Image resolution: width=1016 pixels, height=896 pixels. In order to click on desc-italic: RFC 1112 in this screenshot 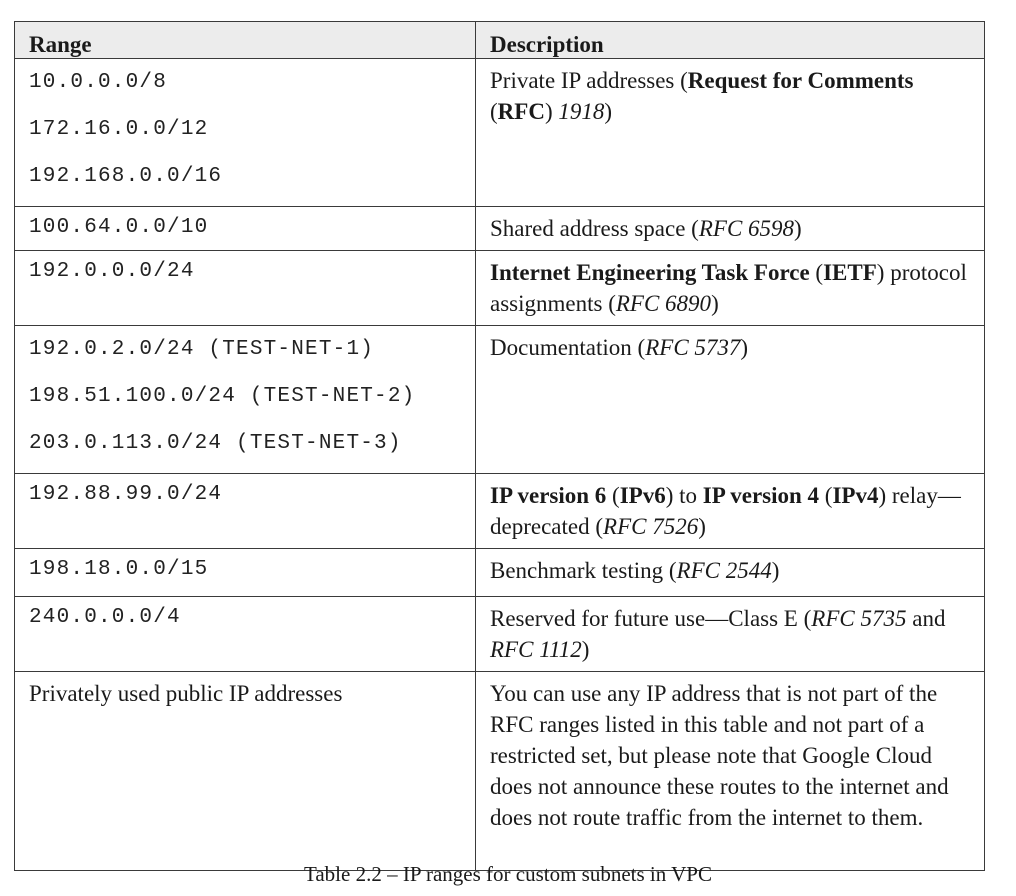, I will do `click(536, 649)`.